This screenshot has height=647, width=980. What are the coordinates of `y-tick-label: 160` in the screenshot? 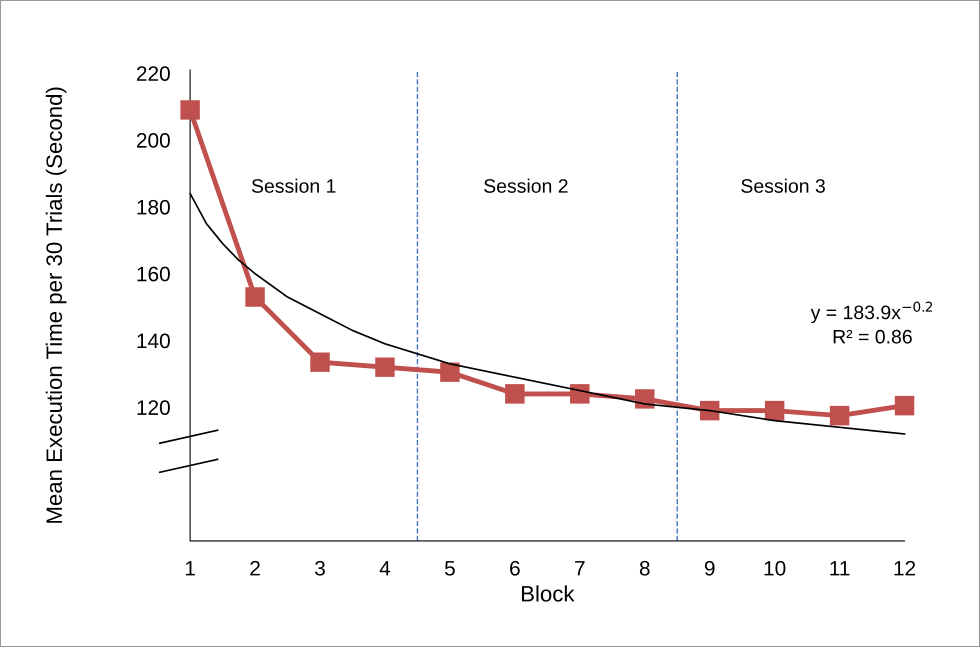 It's located at (154, 274).